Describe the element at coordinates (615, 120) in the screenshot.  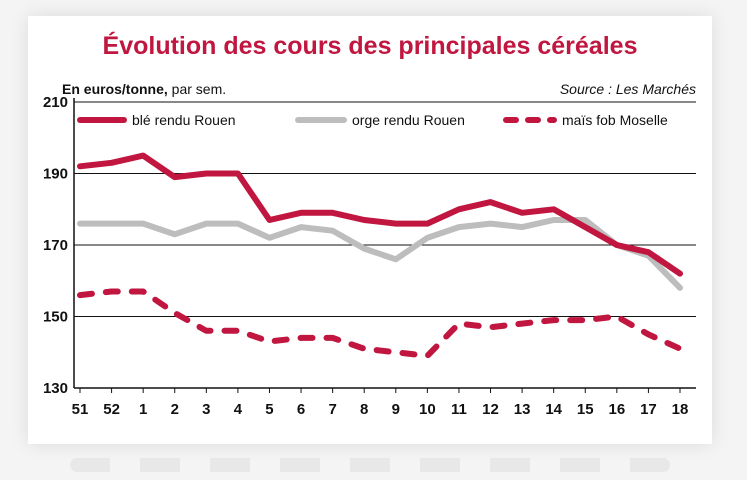
I see `legend-label: maïs fob Moselle` at that location.